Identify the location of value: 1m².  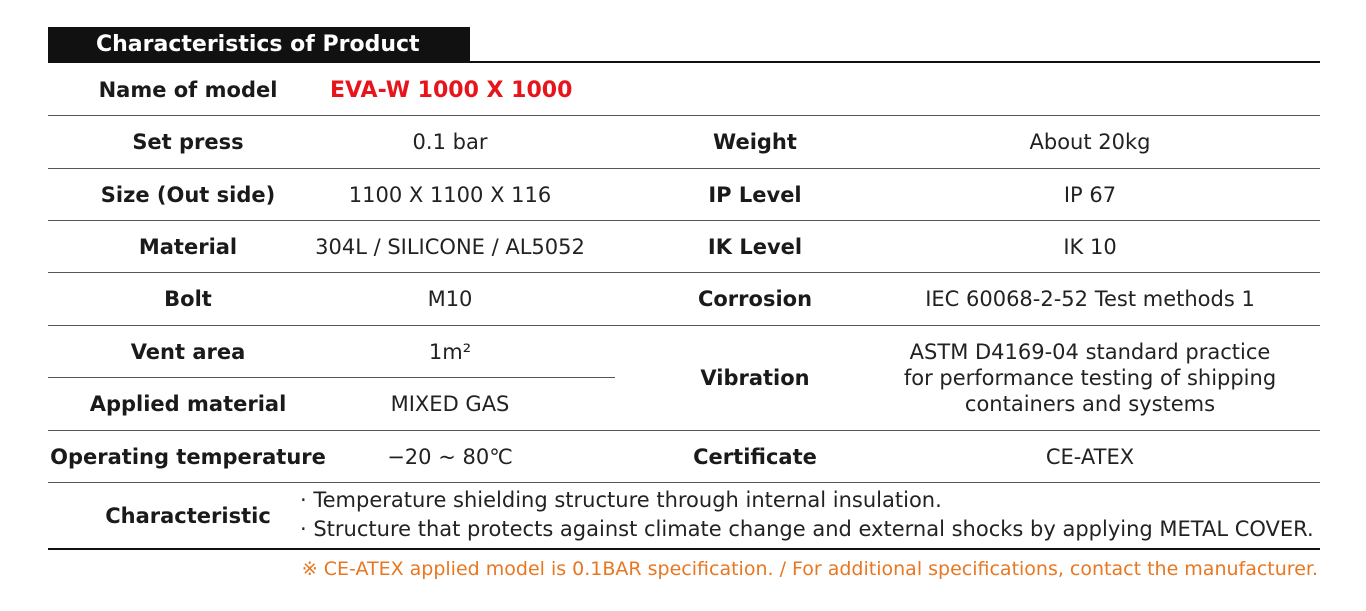
(450, 352).